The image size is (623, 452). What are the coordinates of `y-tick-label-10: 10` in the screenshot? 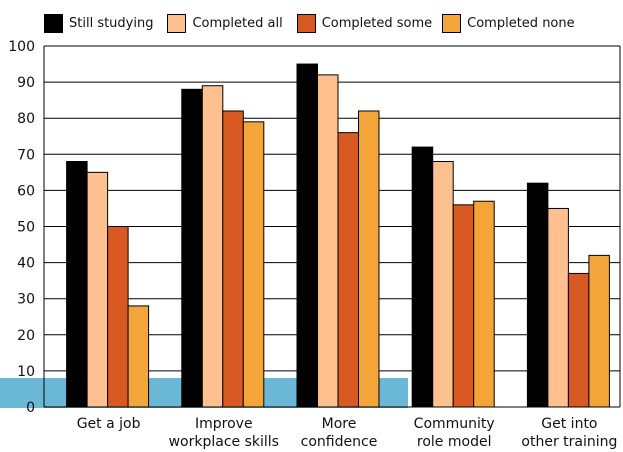 It's located at (26, 372).